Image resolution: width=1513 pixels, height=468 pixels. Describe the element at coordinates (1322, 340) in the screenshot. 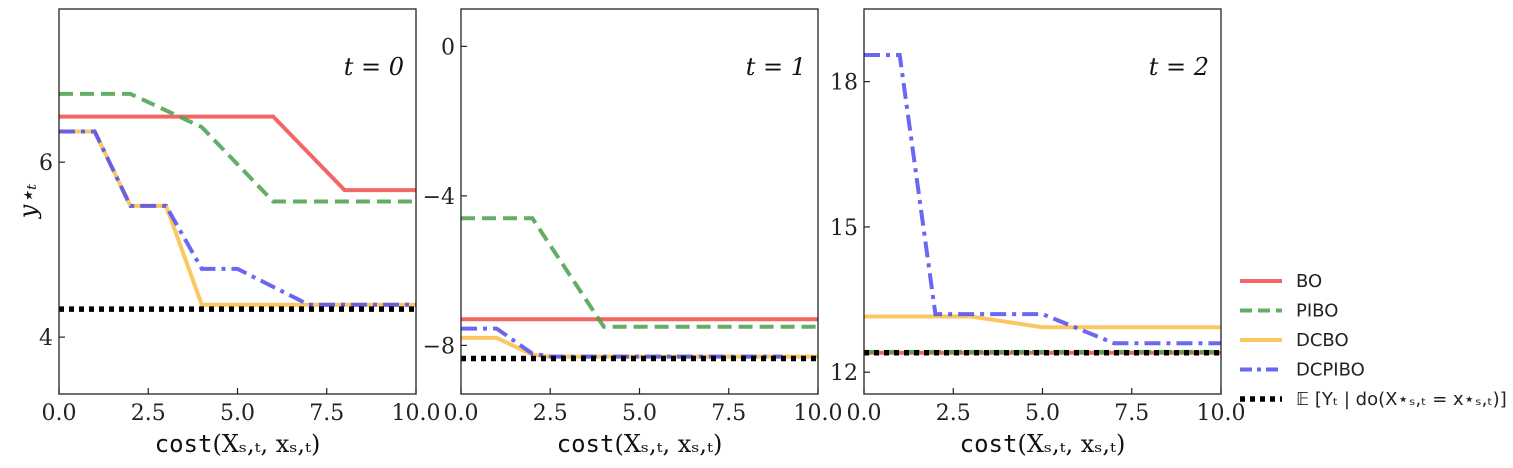

I see `legend-label-dcbo: DCBO` at that location.